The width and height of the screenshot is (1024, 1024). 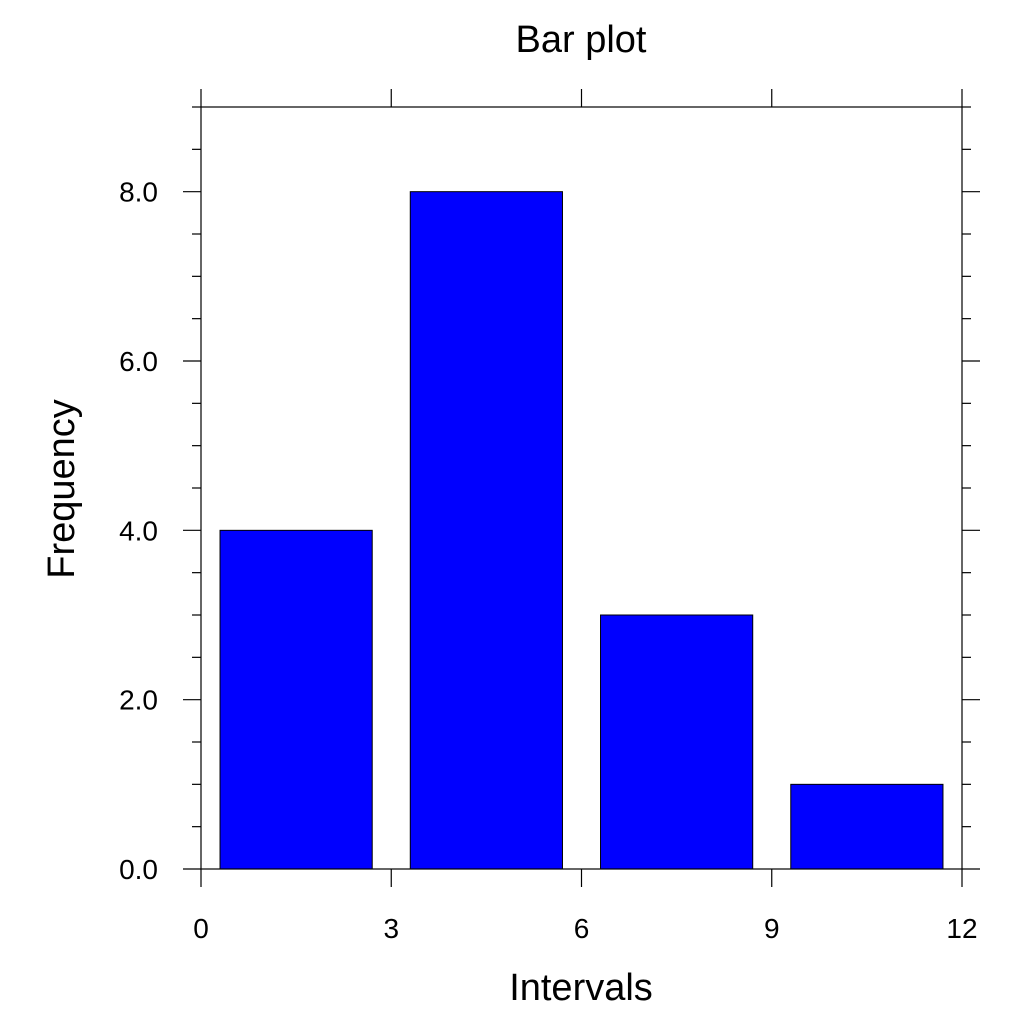 I want to click on x-tick-label: 6, so click(x=582, y=928).